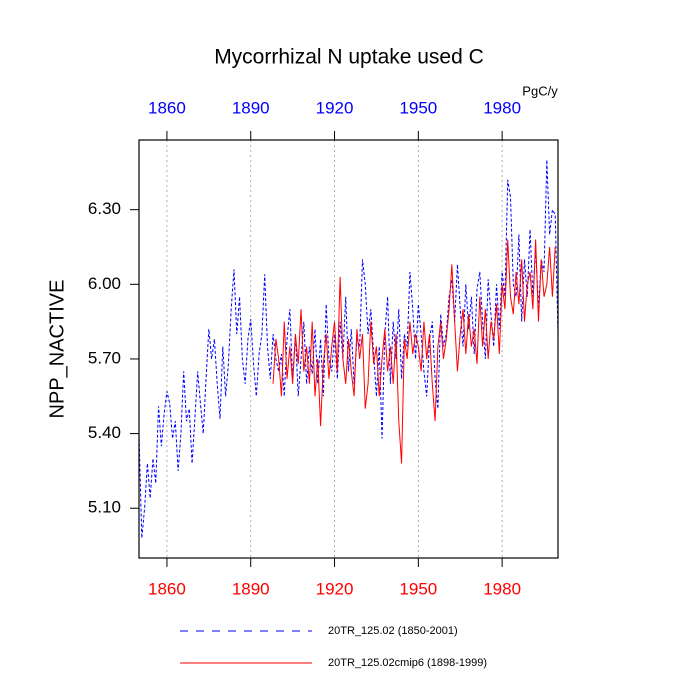 The height and width of the screenshot is (700, 700). Describe the element at coordinates (251, 107) in the screenshot. I see `x-tick-label-top: 1890` at that location.